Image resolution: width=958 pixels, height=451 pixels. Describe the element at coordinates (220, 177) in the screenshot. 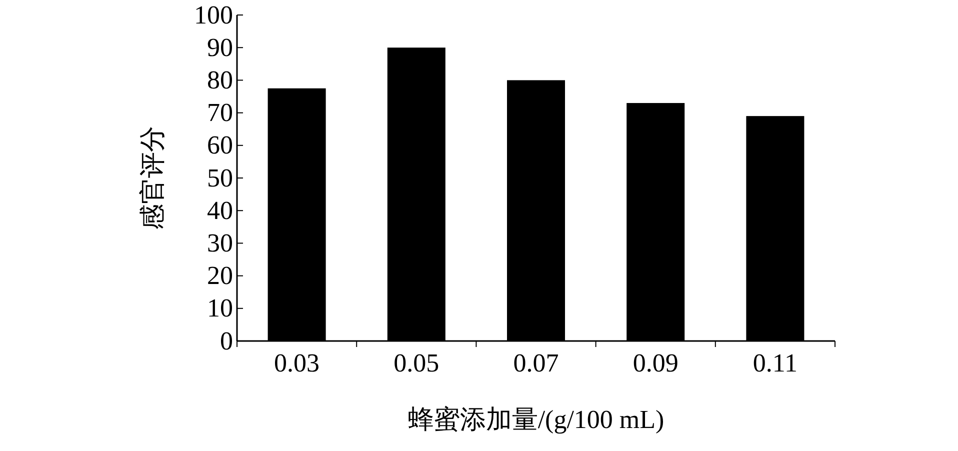

I see `y-tick-label: 50` at that location.